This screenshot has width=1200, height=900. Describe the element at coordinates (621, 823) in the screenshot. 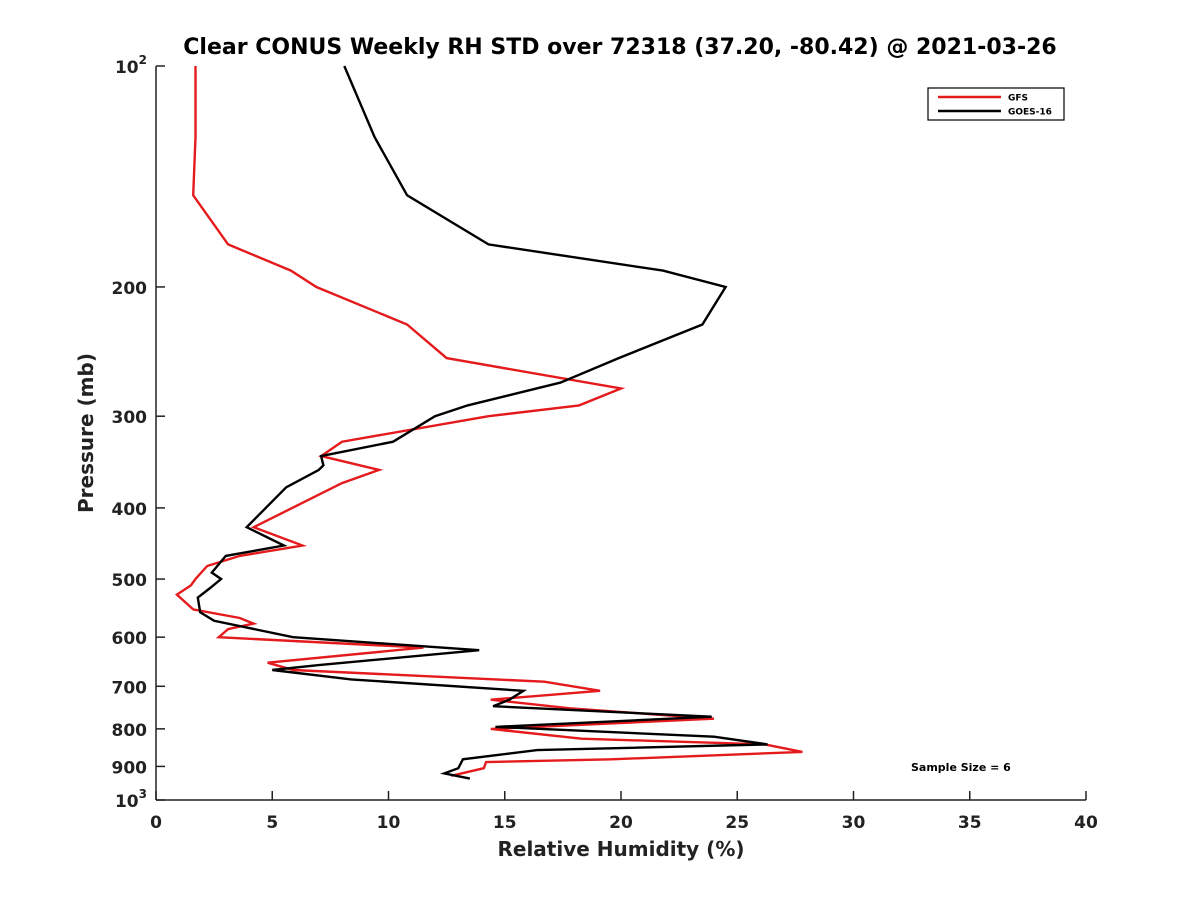

I see `x-tick-label: 20` at that location.